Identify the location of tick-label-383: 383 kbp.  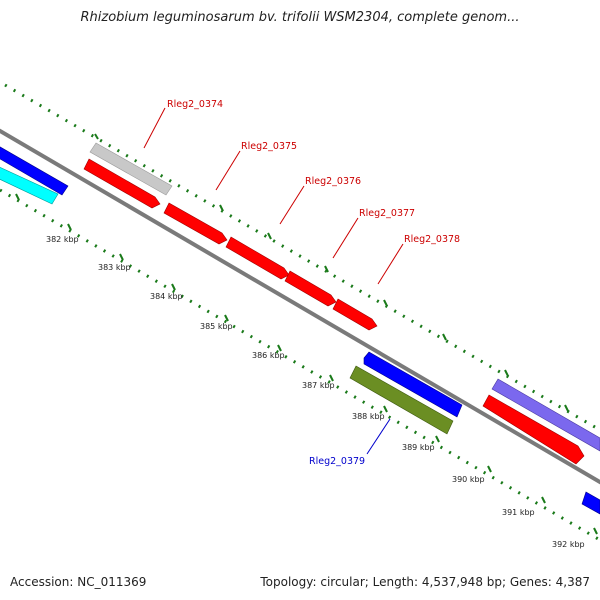
(114, 267).